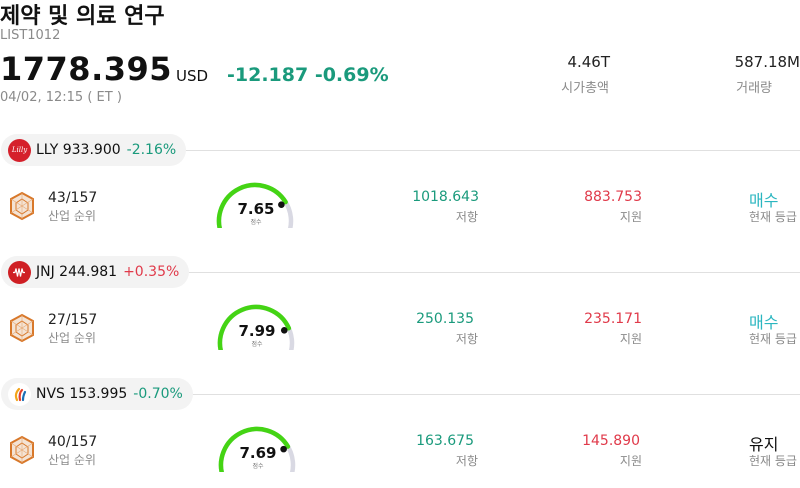 Image resolution: width=800 pixels, height=488 pixels. What do you see at coordinates (61, 97) in the screenshot?
I see `timestamp: 04/02, 12:15 ( ET )` at bounding box center [61, 97].